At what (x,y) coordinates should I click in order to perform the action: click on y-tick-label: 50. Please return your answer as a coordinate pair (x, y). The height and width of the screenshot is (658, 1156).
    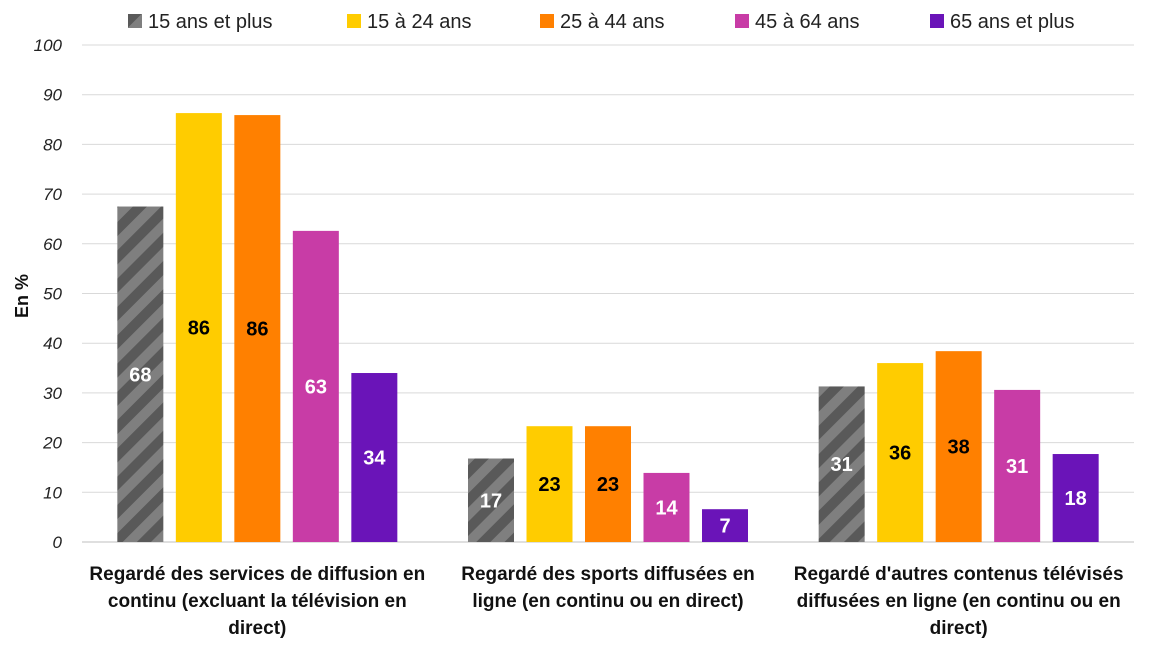
    Looking at the image, I should click on (52, 294).